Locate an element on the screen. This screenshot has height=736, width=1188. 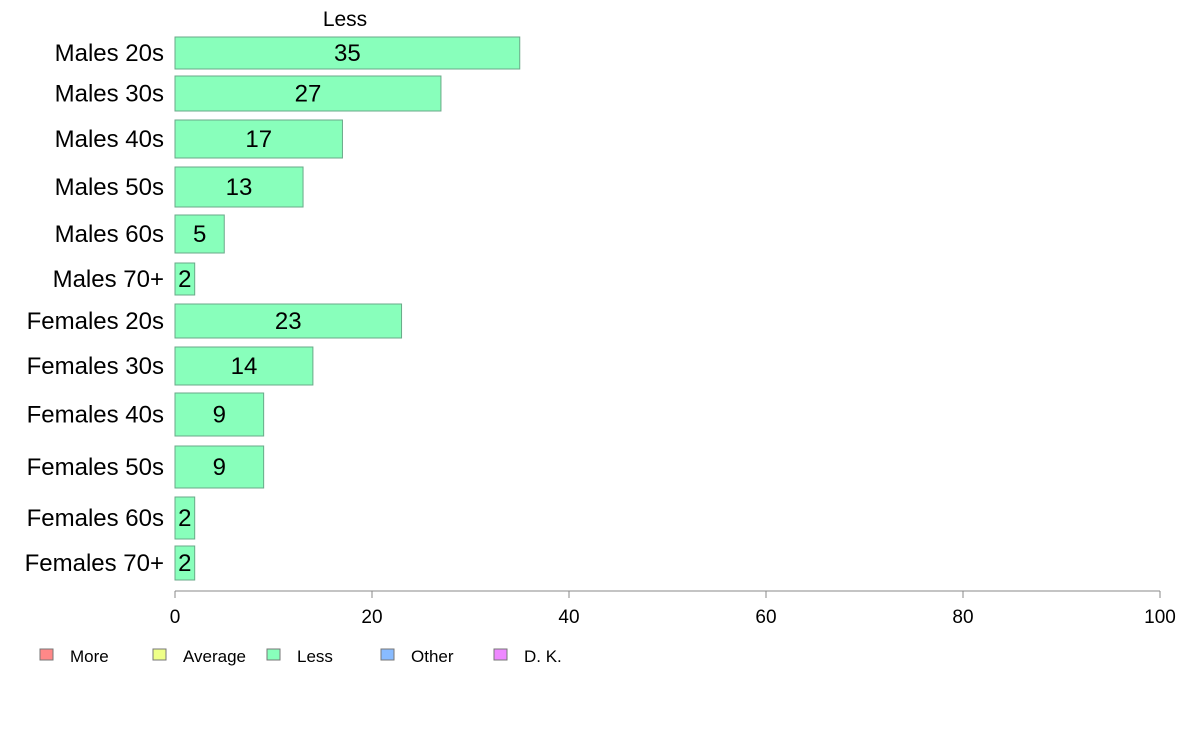
category-label-1: Males 30s is located at coordinates (109, 94).